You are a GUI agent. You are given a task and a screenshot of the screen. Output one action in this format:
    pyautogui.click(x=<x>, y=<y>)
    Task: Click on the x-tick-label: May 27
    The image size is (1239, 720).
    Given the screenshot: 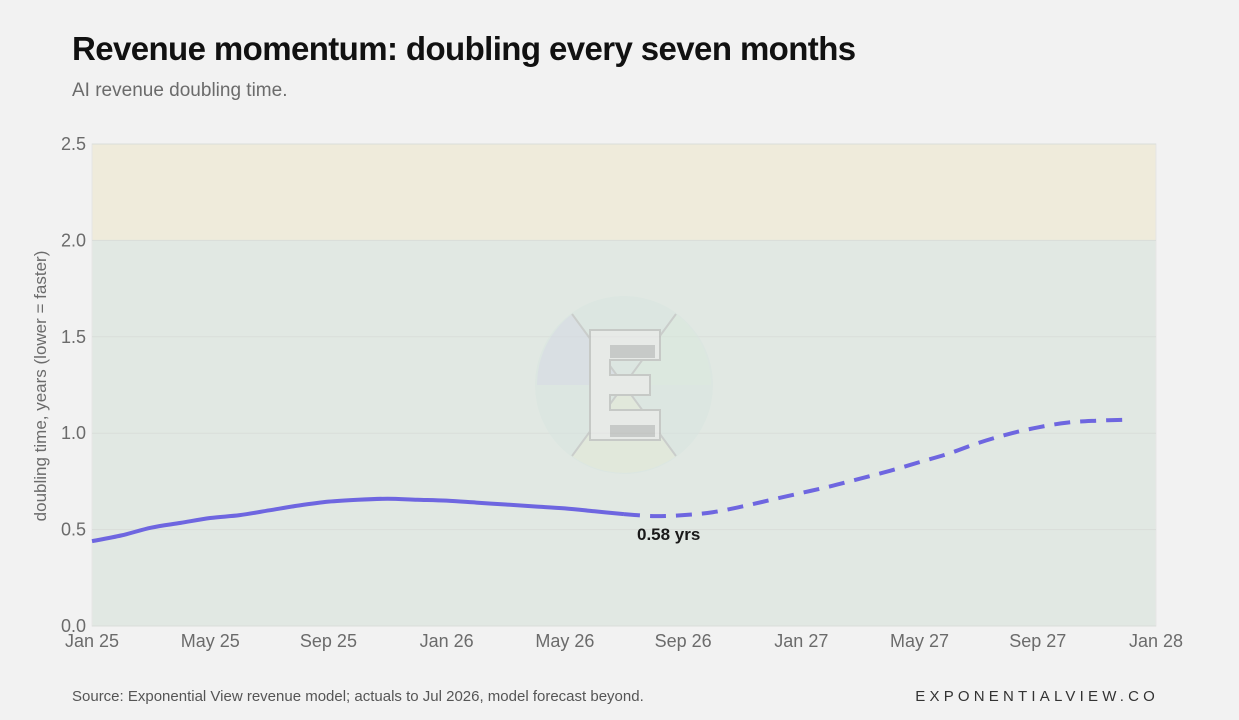 What is the action you would take?
    pyautogui.click(x=919, y=641)
    